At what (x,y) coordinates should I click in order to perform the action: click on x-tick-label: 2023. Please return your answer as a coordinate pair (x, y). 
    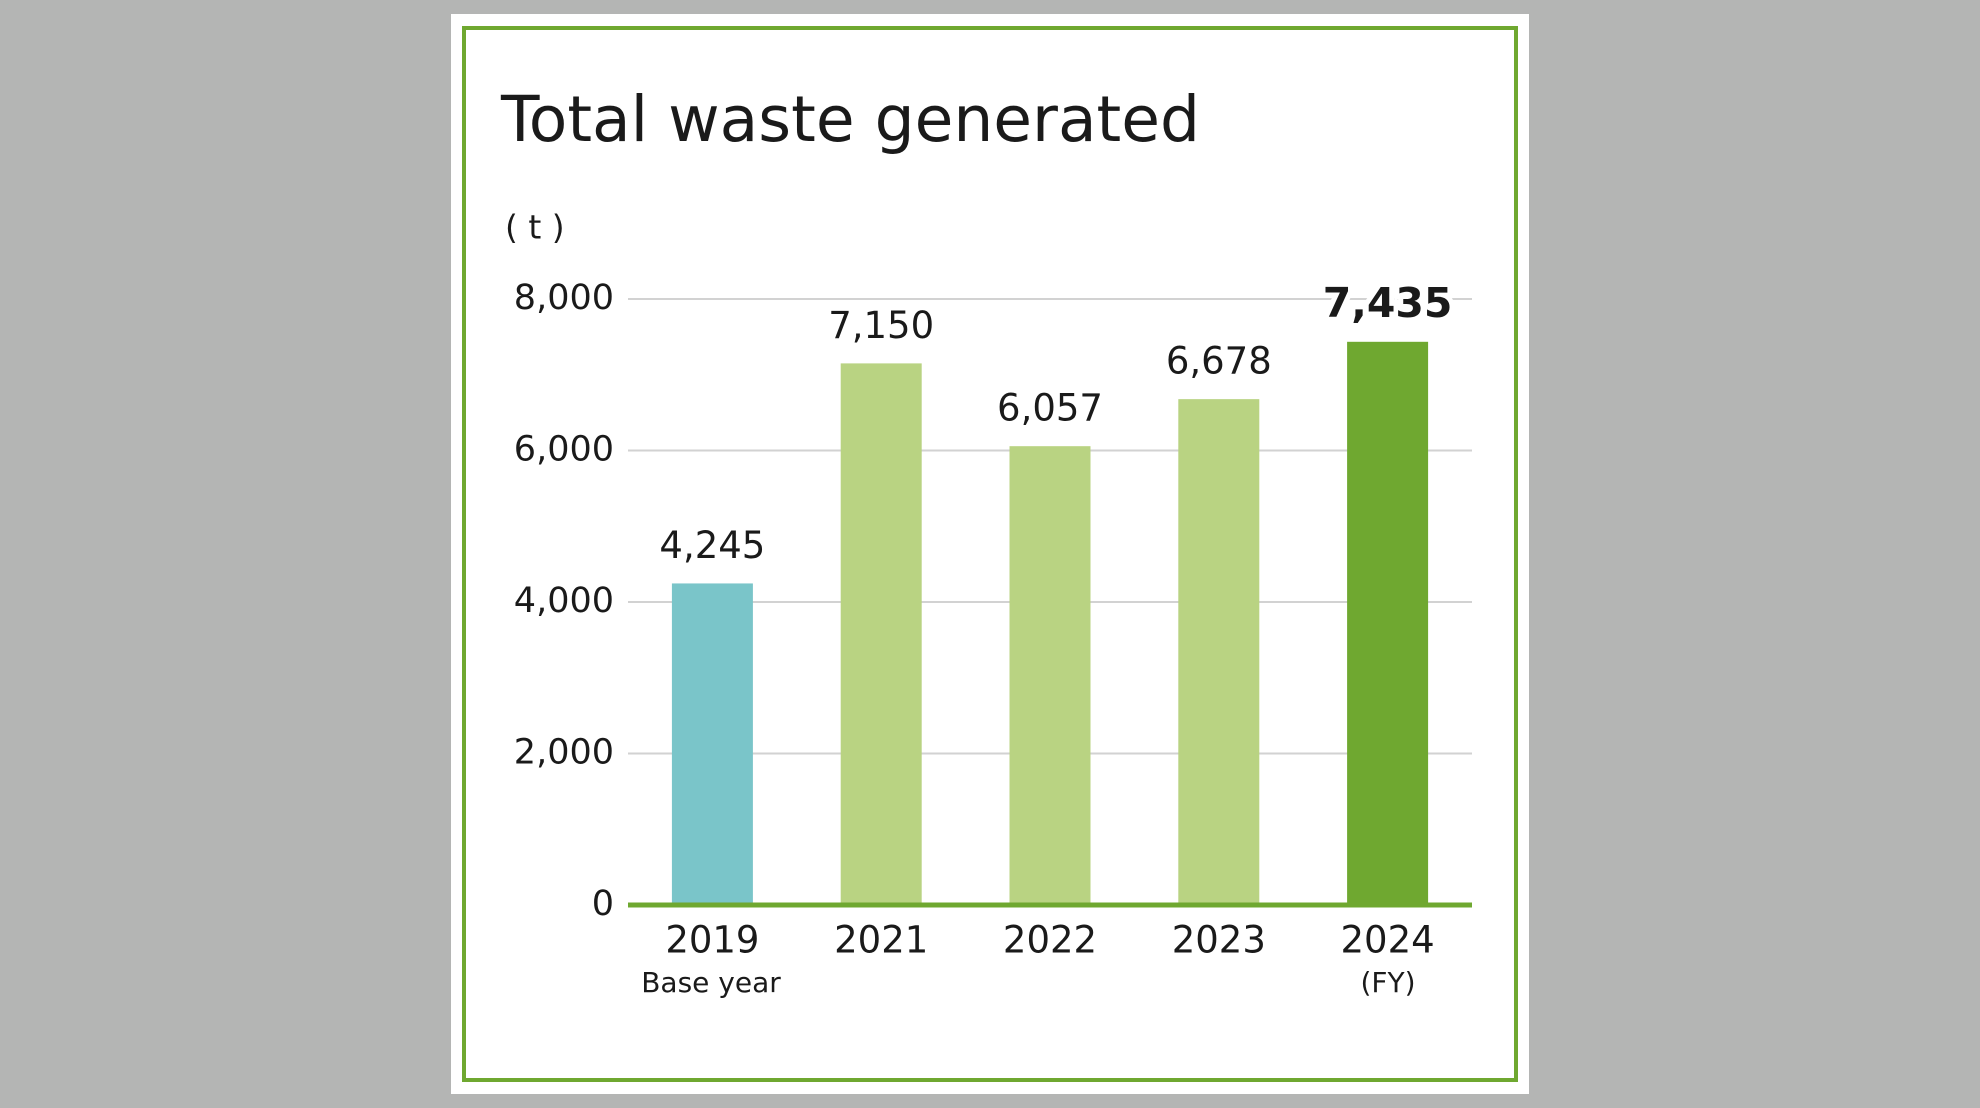
    Looking at the image, I should click on (1219, 940).